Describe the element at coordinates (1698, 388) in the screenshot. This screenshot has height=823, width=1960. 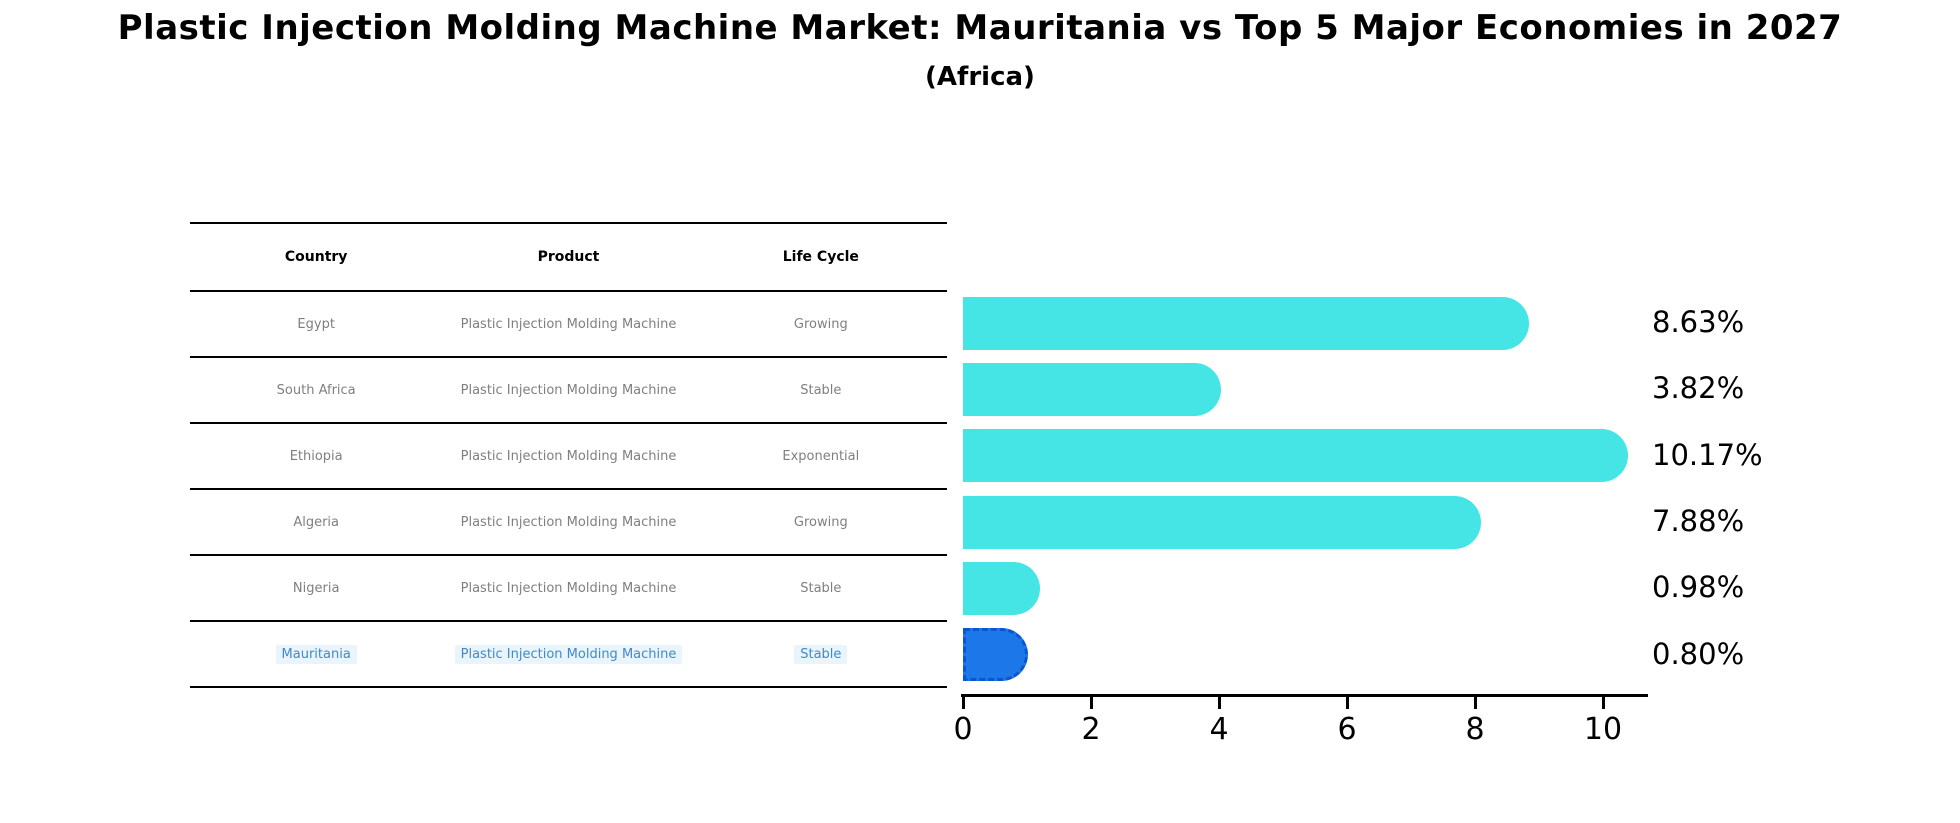
I see `value-label: 3.82%` at that location.